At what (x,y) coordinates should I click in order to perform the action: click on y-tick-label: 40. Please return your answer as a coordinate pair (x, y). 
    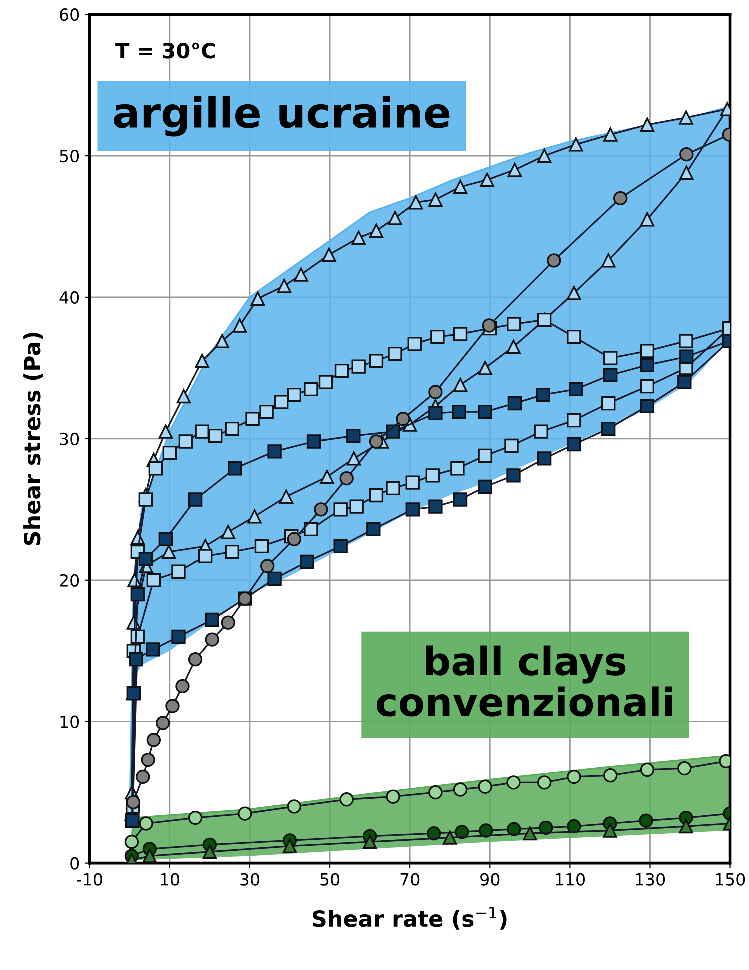
    Looking at the image, I should click on (70, 297).